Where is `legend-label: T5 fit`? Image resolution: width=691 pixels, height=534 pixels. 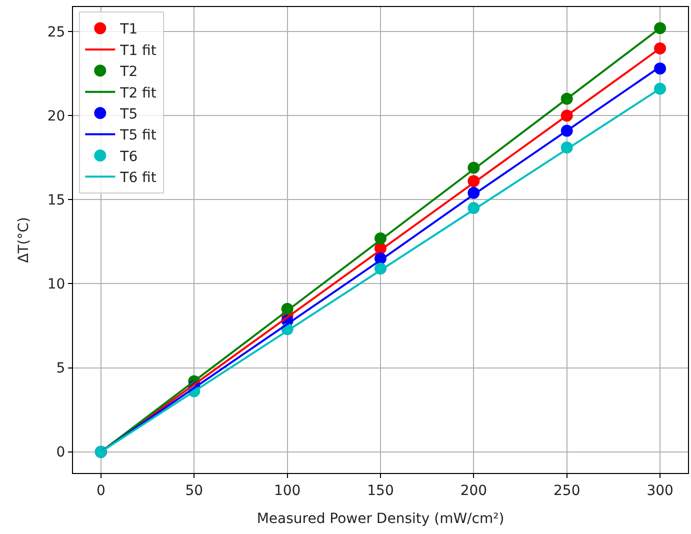
legend-label: T5 fit is located at coordinates (138, 136).